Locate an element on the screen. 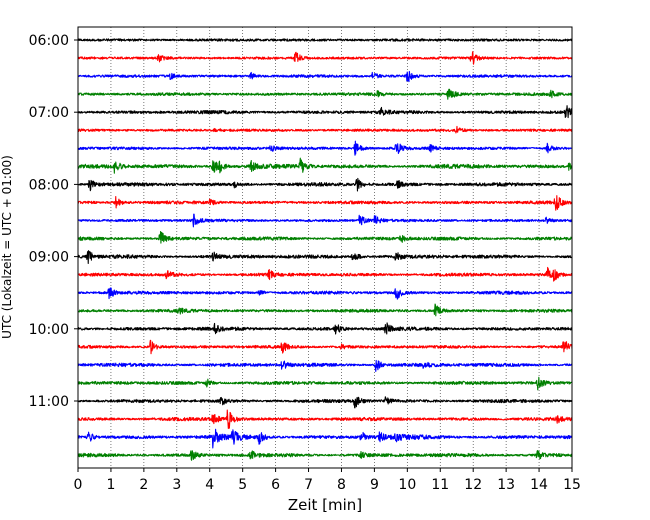  x-axis-label: Zeit [min] is located at coordinates (325, 505).